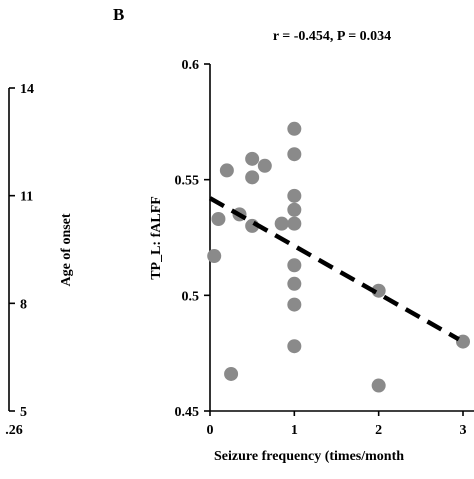 This screenshot has height=479, width=474. Describe the element at coordinates (118, 14) in the screenshot. I see `panel-label-b: B` at that location.